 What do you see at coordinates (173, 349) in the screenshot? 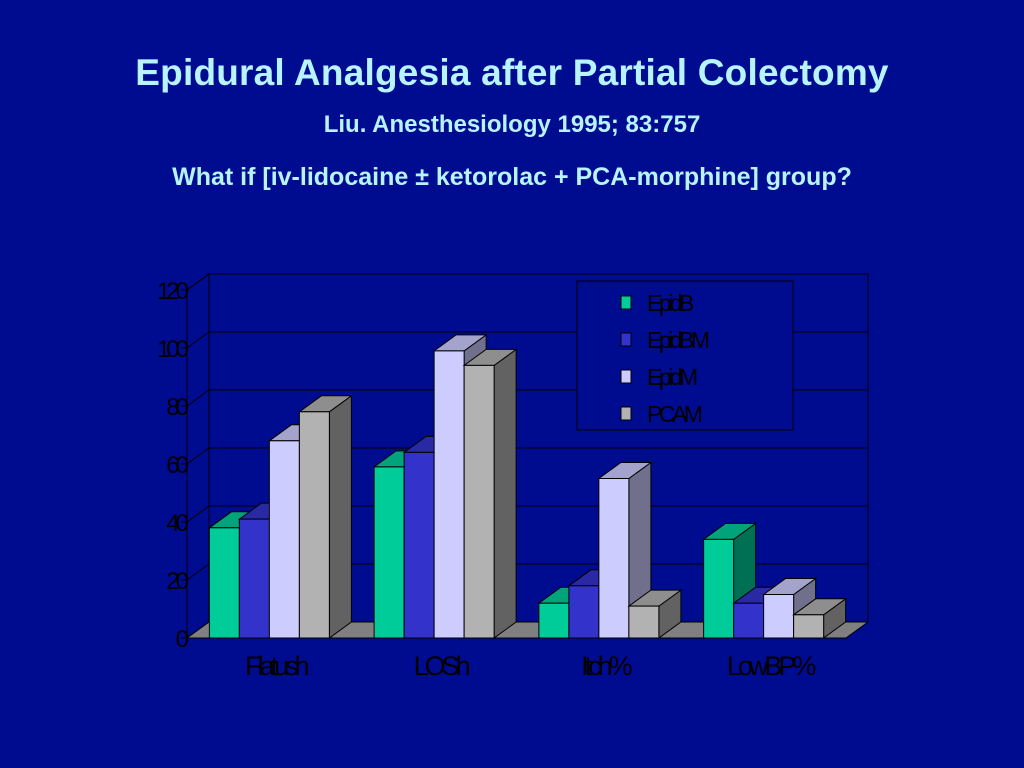
I see `y-tick-label: 100` at bounding box center [173, 349].